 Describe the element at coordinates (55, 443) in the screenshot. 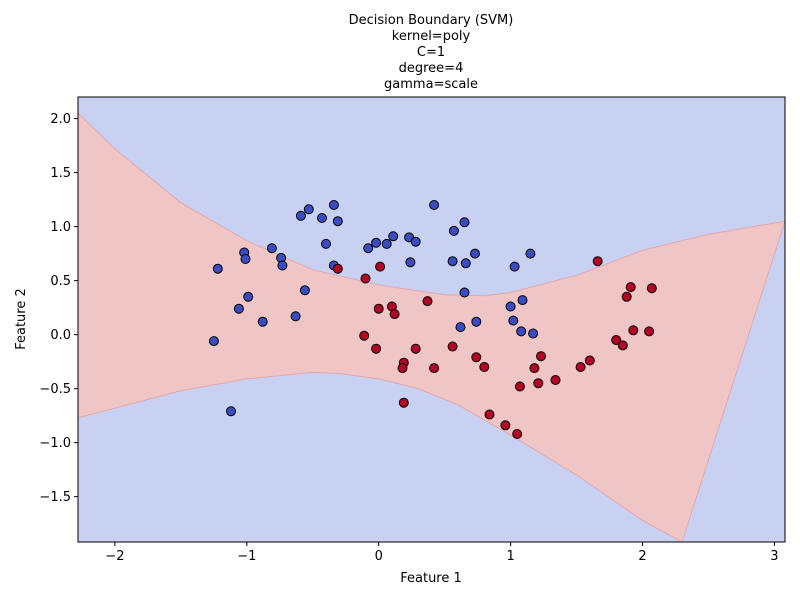

I see `y-tick-label: −1.0` at that location.